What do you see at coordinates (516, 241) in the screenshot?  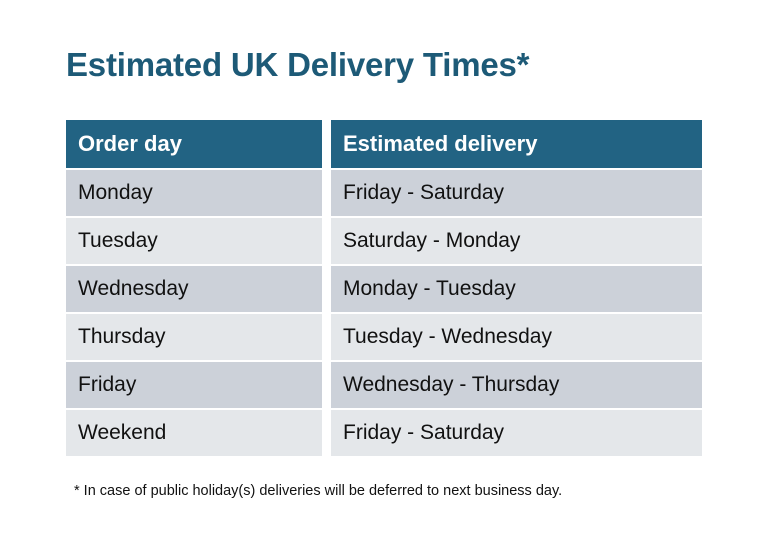 I see `cell-estimated-delivery: Saturday - Monday` at bounding box center [516, 241].